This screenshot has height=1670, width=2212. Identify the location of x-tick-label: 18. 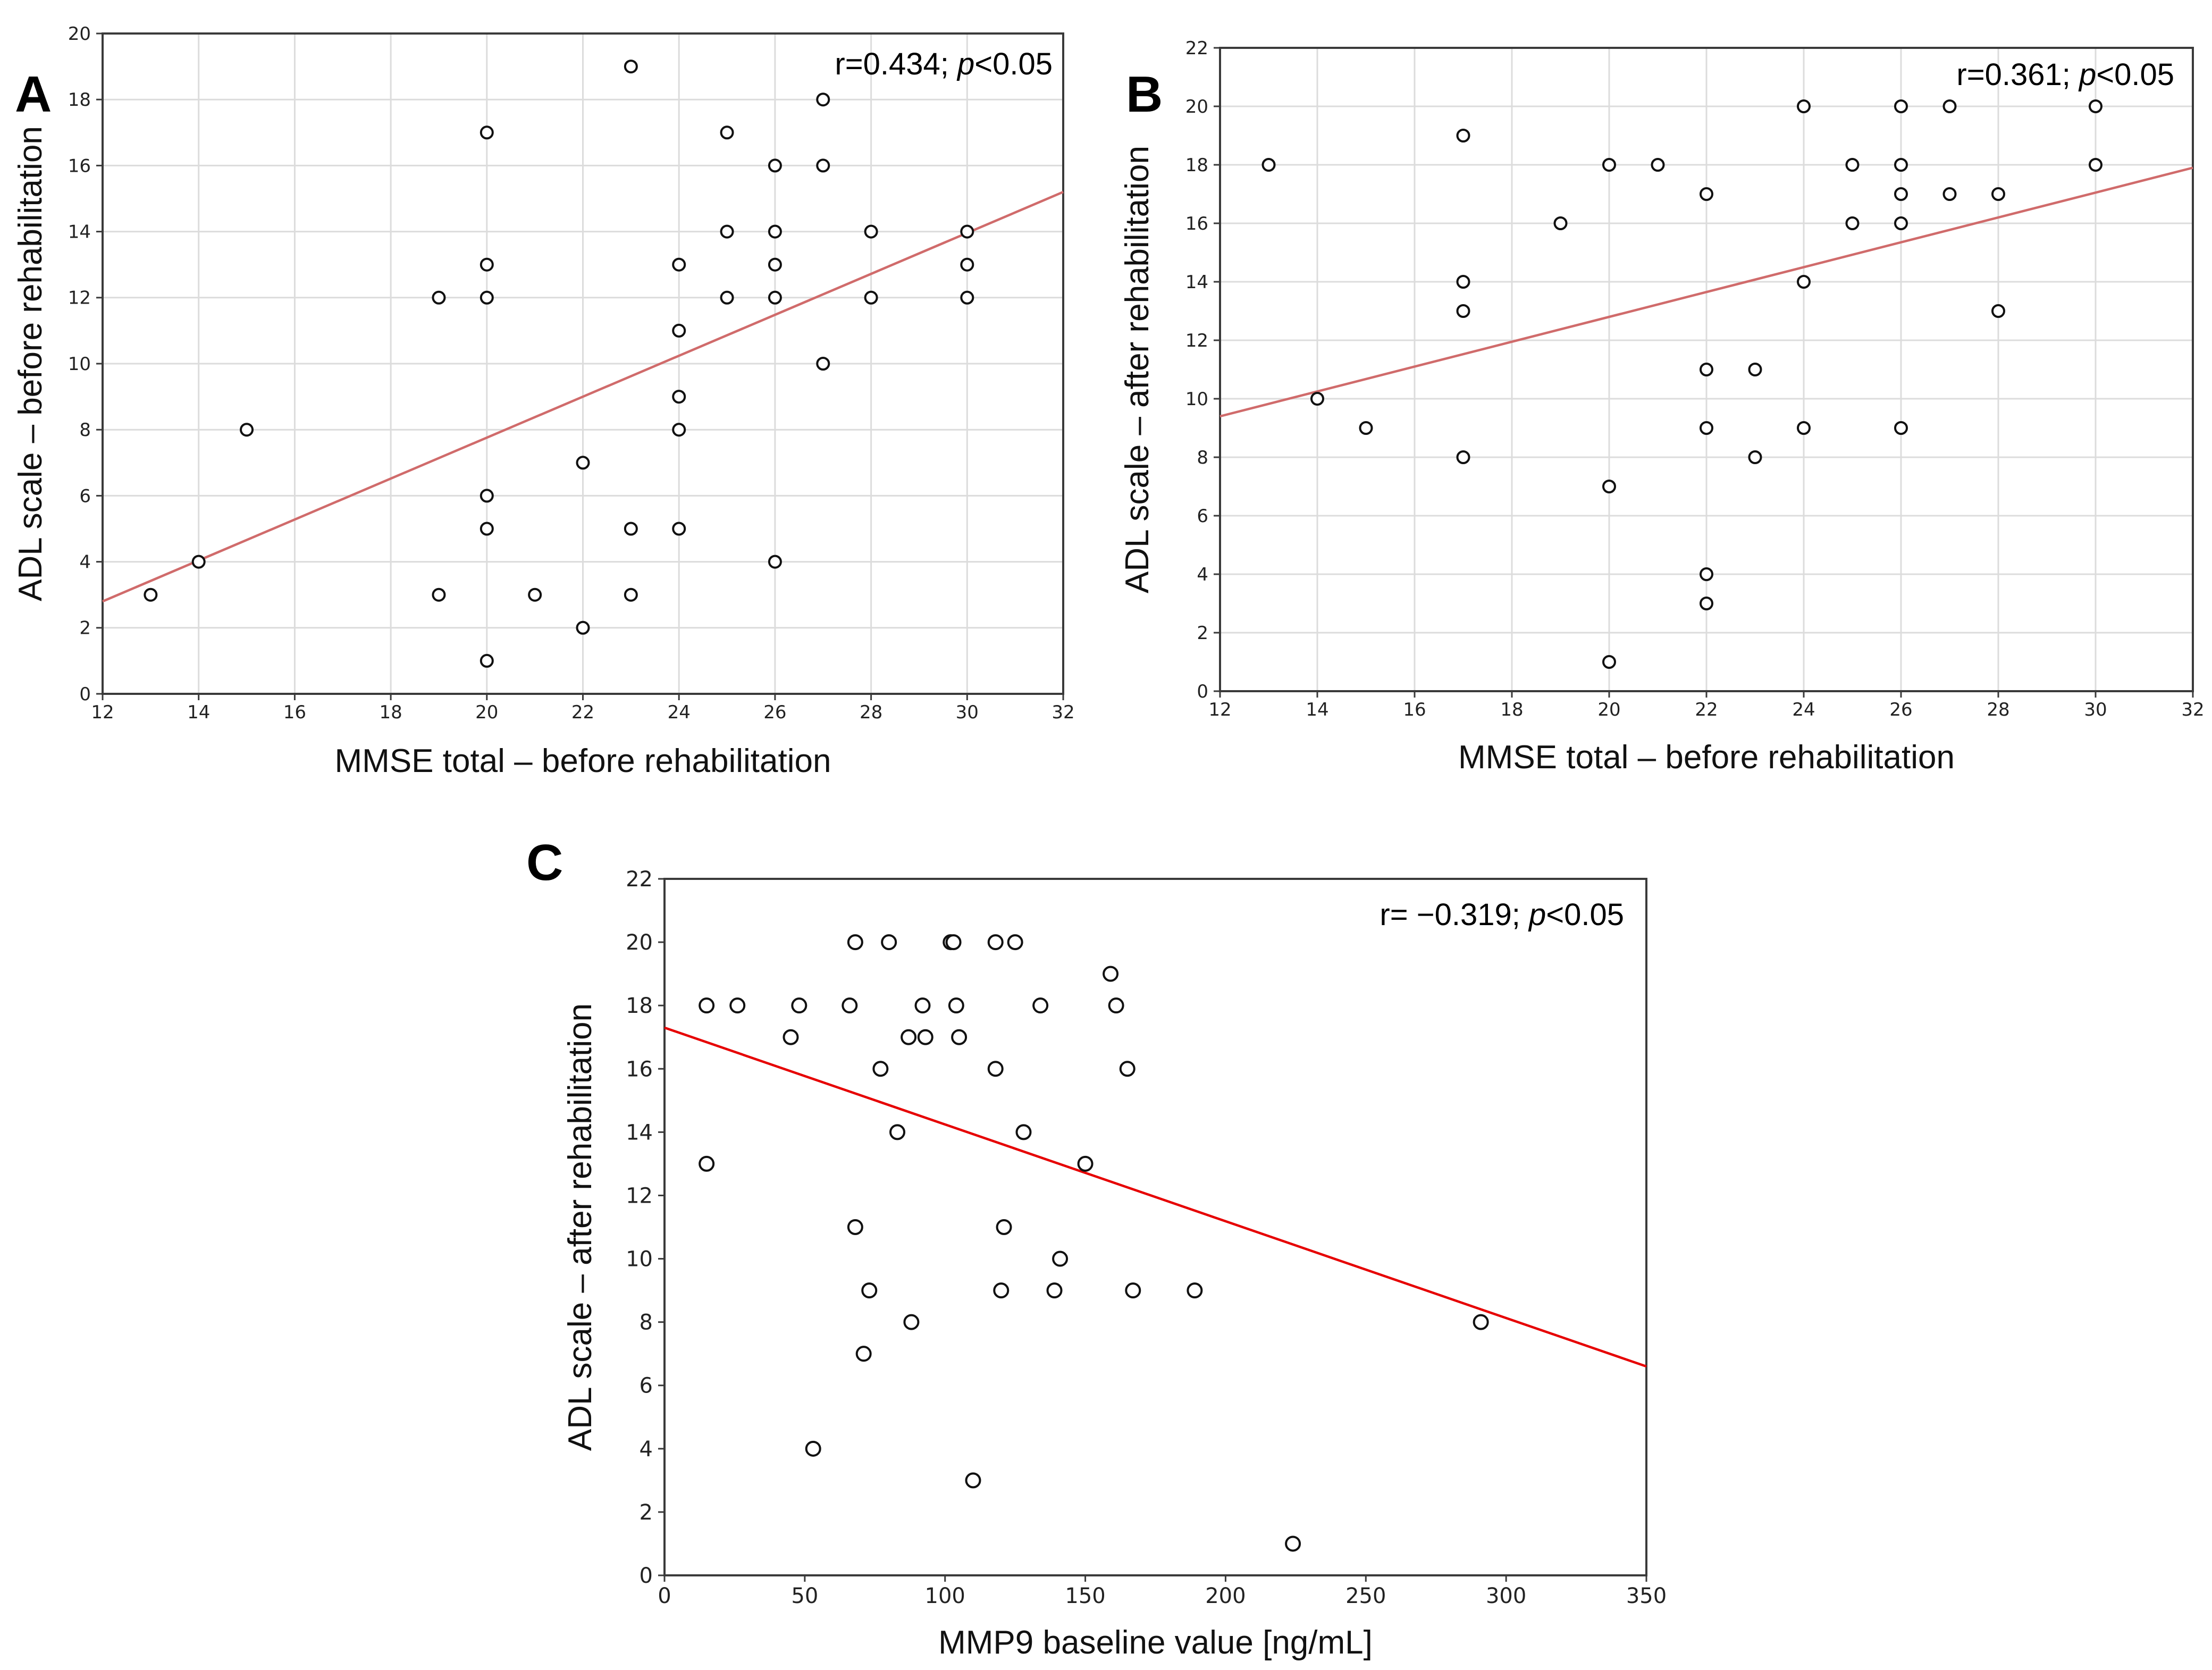
(390, 713).